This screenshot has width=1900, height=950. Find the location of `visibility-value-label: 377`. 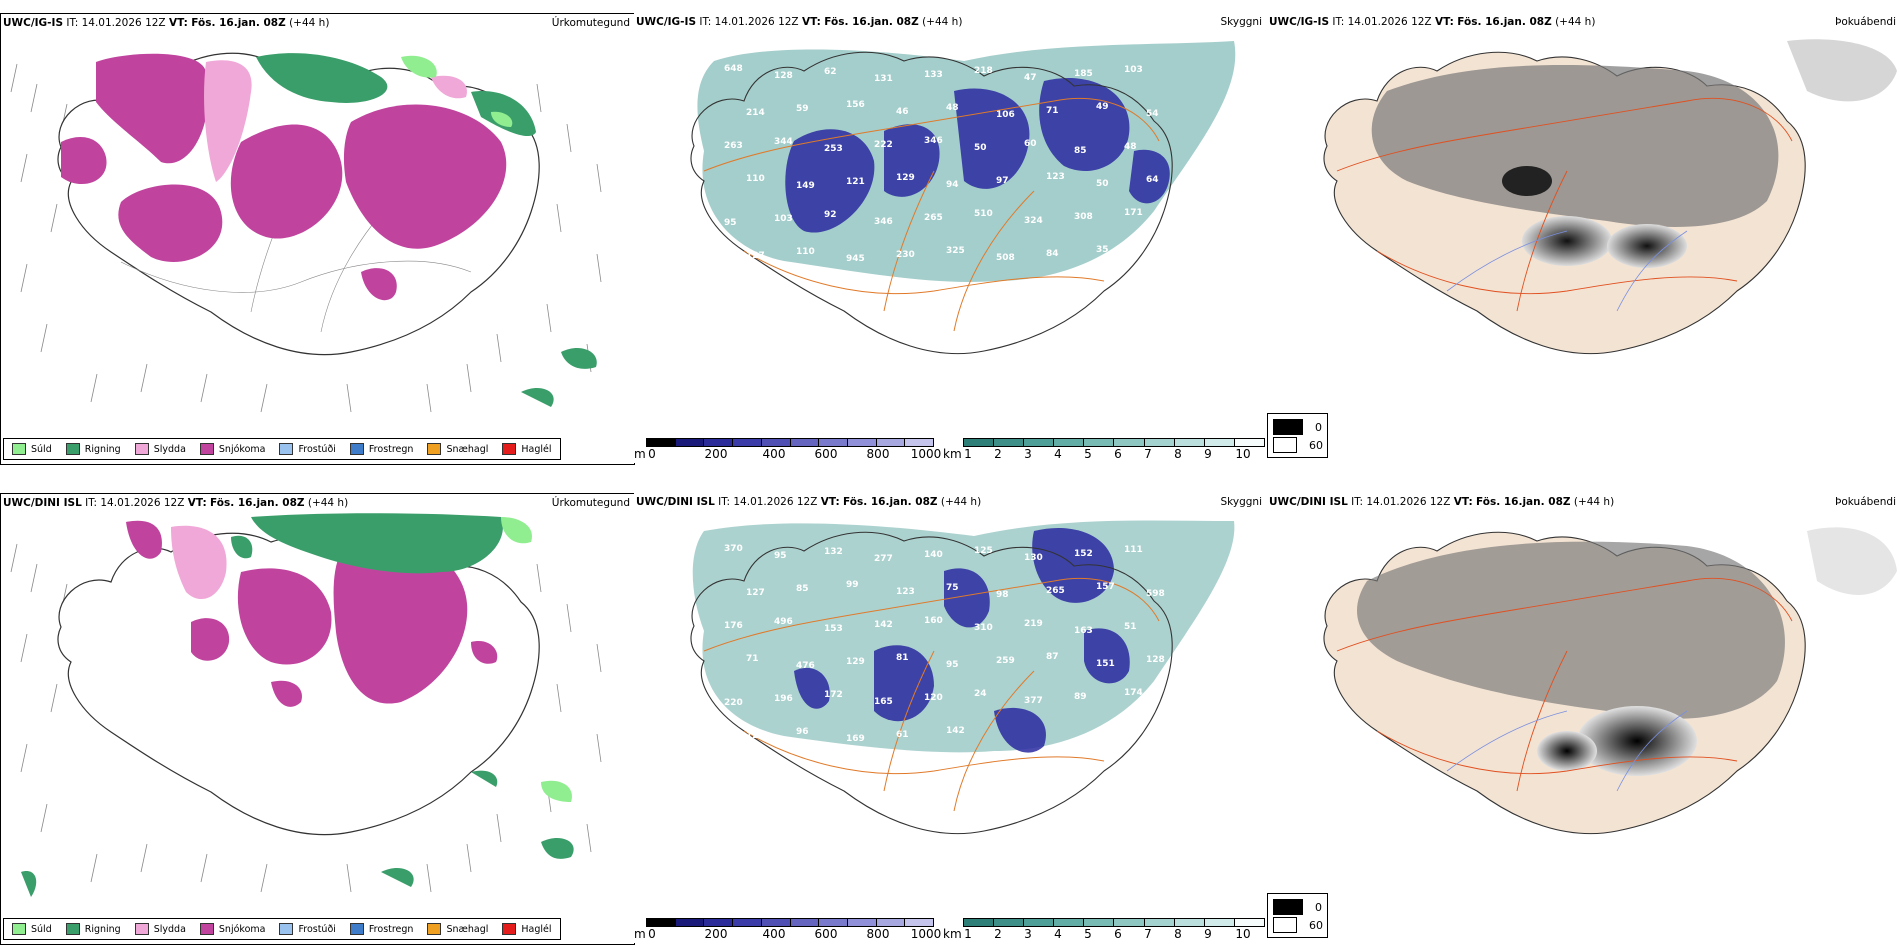

visibility-value-label: 377 is located at coordinates (1033, 701).